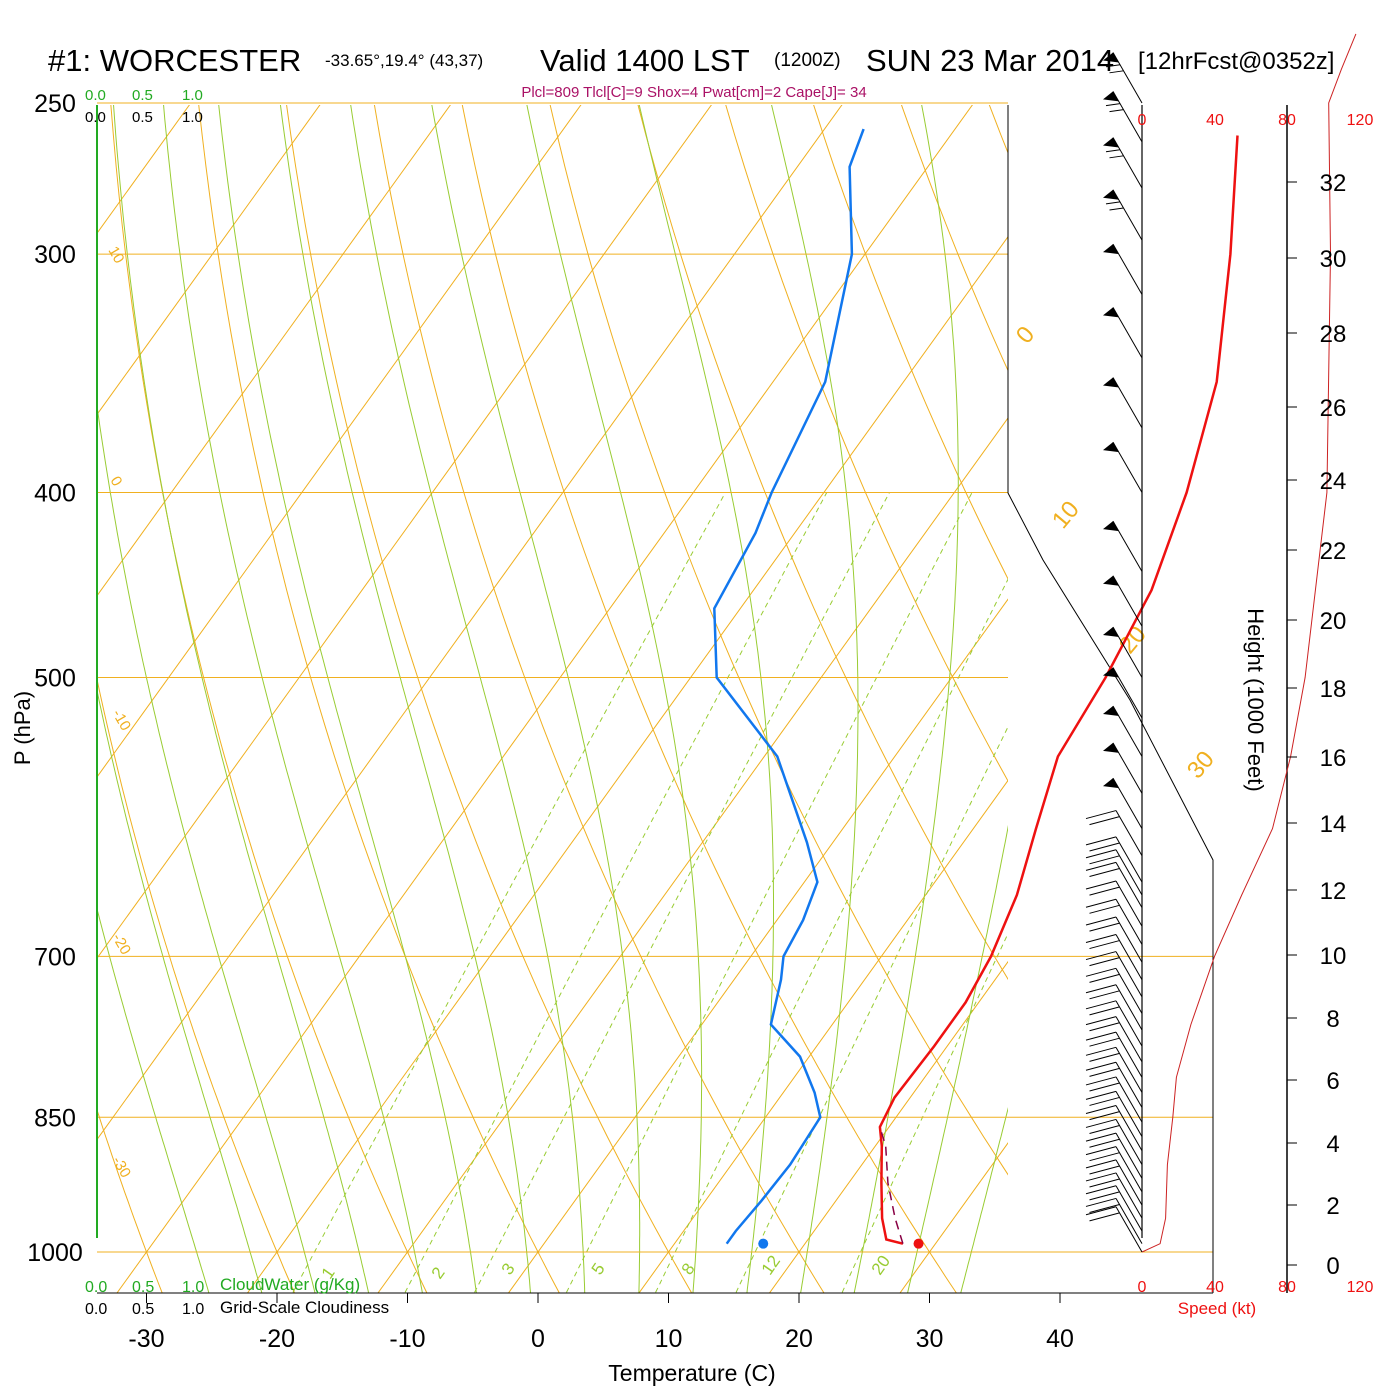  I want to click on cloudiness-tick-bottom: 0.5, so click(143, 1309).